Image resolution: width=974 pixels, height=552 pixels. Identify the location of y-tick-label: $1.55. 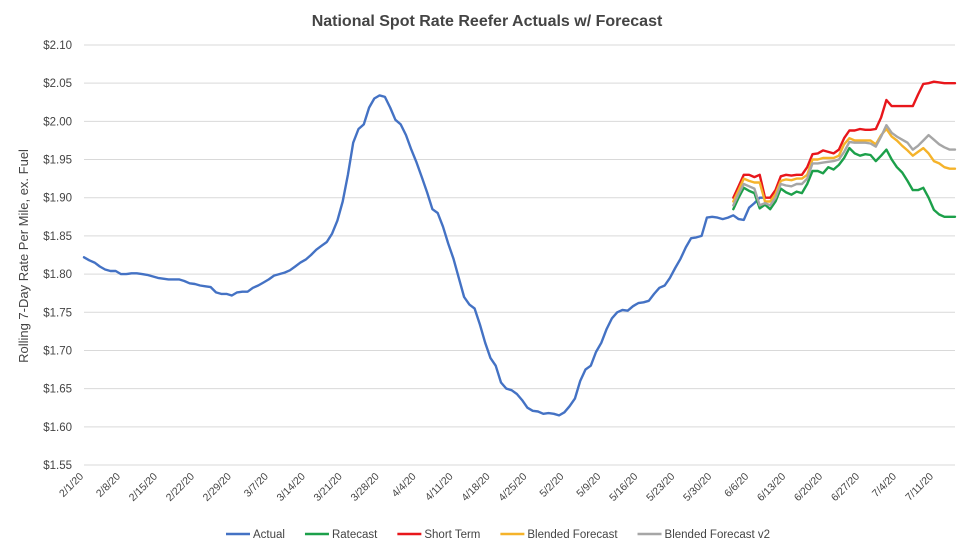
(57, 466).